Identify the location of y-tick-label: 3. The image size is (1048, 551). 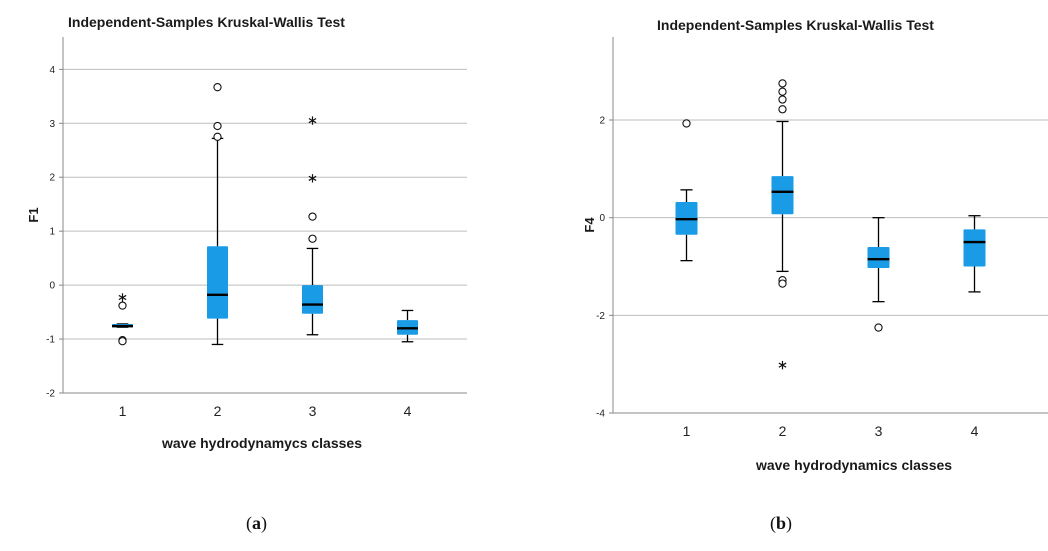
(52, 124).